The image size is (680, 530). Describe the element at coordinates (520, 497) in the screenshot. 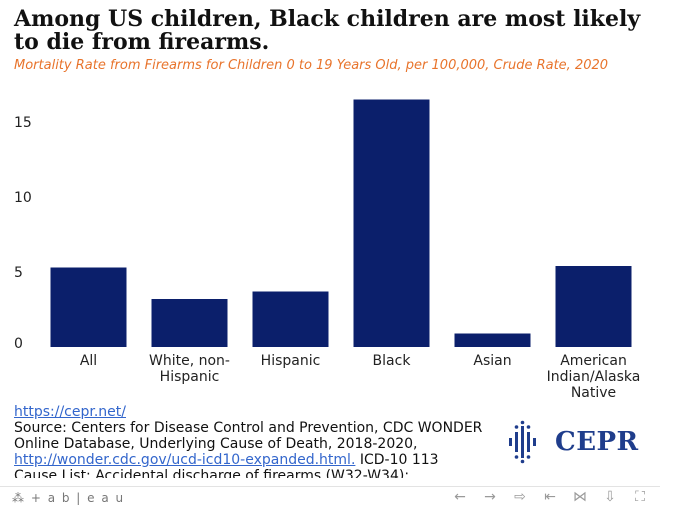

I see `revert-icon: ⇨` at that location.